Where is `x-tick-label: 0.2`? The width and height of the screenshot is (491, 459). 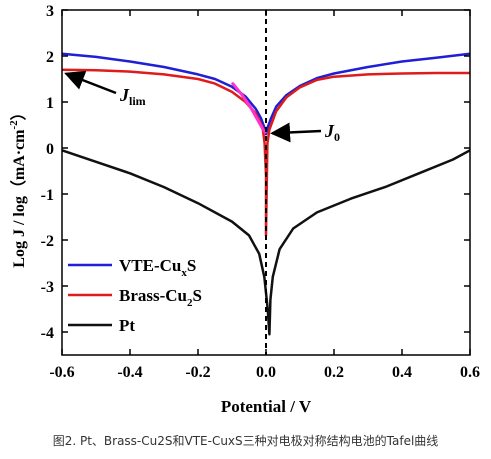 x-tick-label: 0.2 is located at coordinates (334, 372).